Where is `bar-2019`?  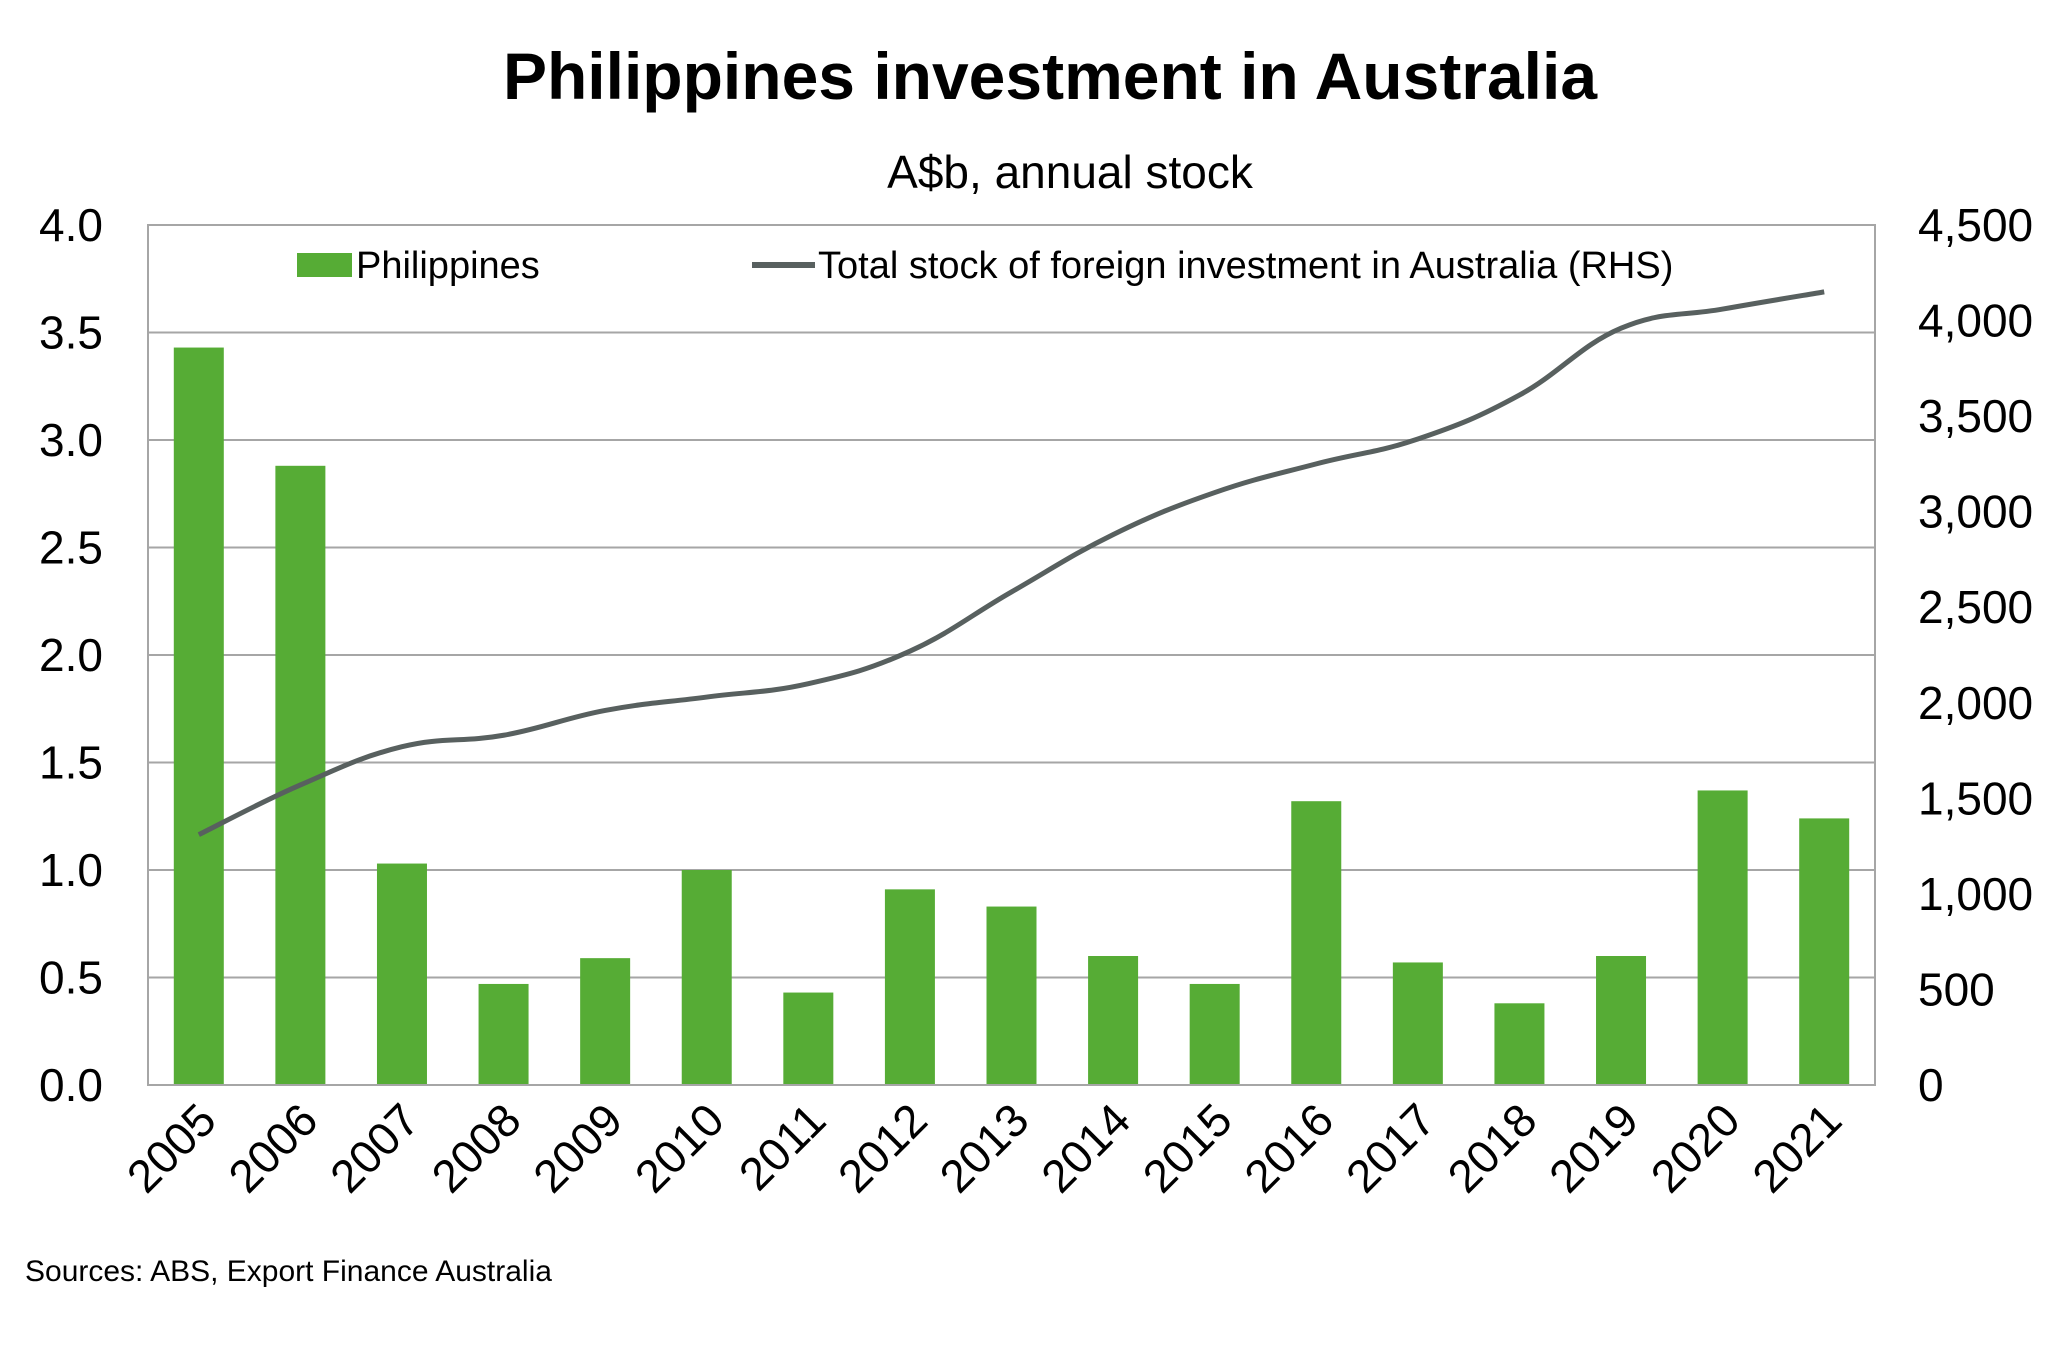
bar-2019 is located at coordinates (1621, 1020).